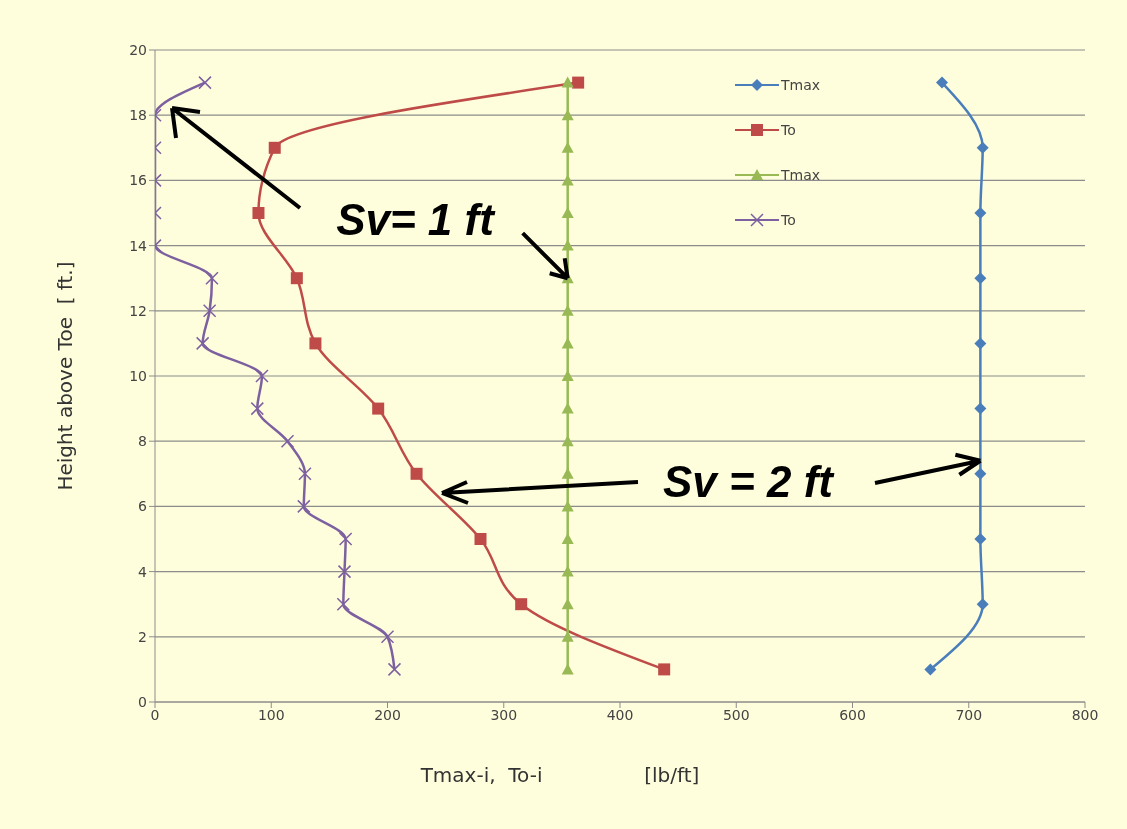  Describe the element at coordinates (559, 775) in the screenshot. I see `x-axis-title: Tmax-i, To-i [lb/ft]` at that location.